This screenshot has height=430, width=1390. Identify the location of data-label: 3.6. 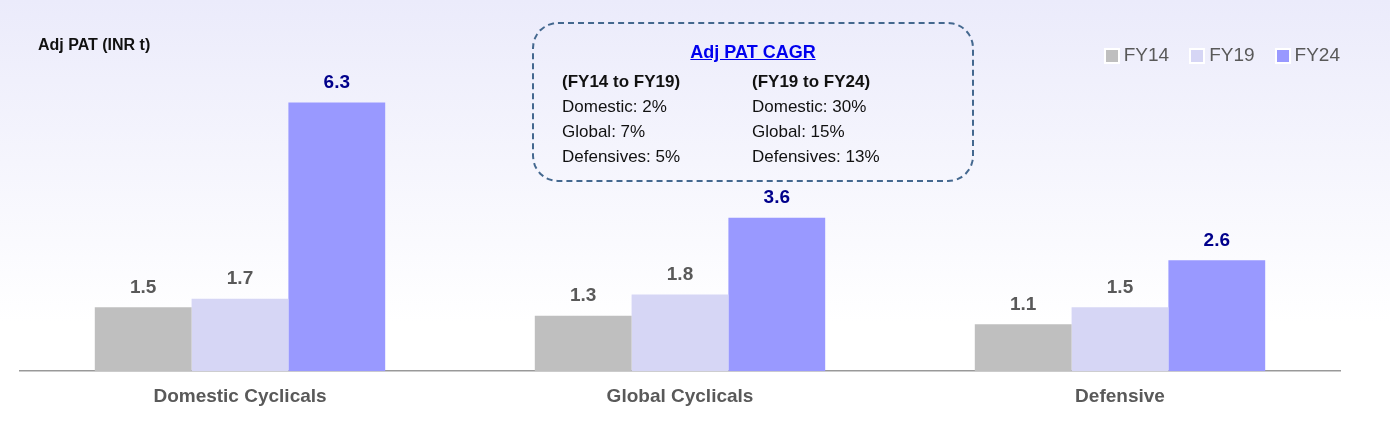
(777, 197).